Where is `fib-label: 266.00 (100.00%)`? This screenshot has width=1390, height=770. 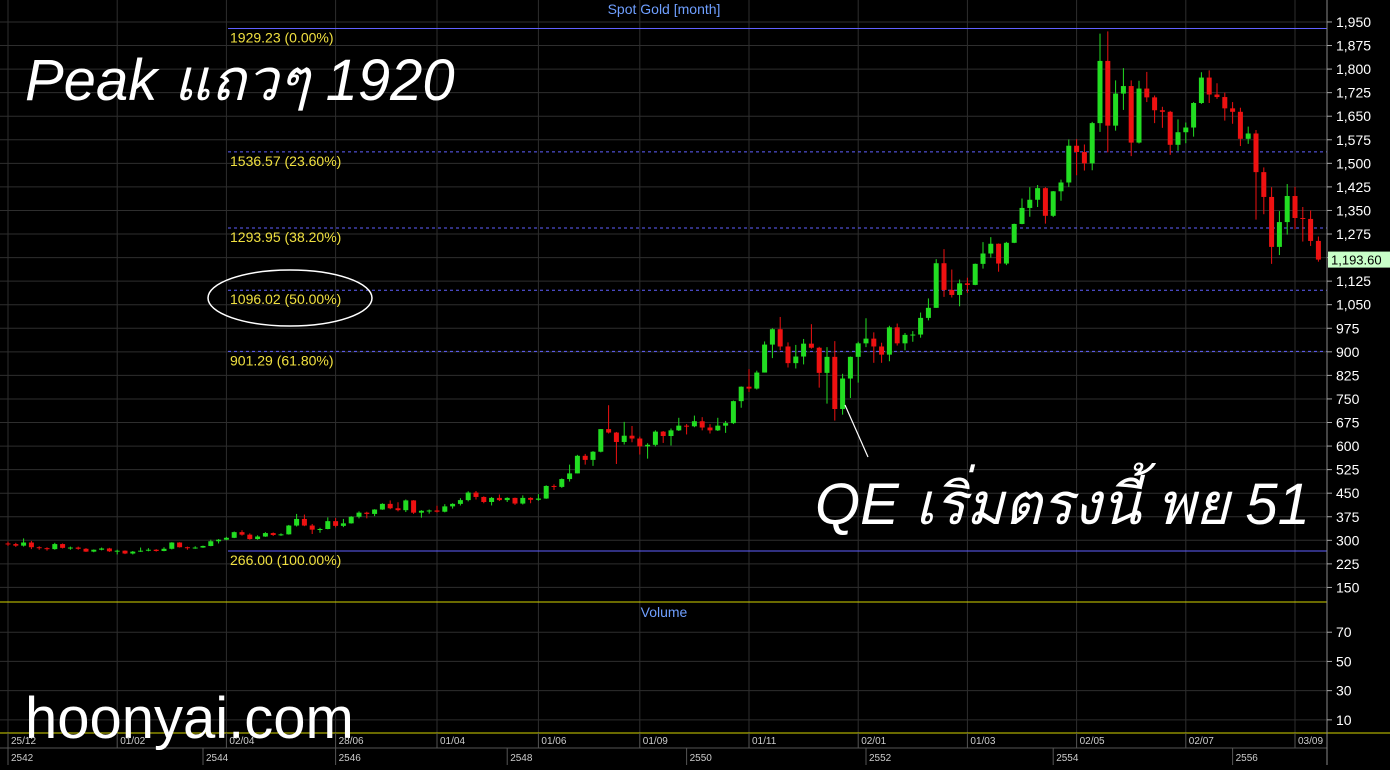
fib-label: 266.00 (100.00%) is located at coordinates (285, 560).